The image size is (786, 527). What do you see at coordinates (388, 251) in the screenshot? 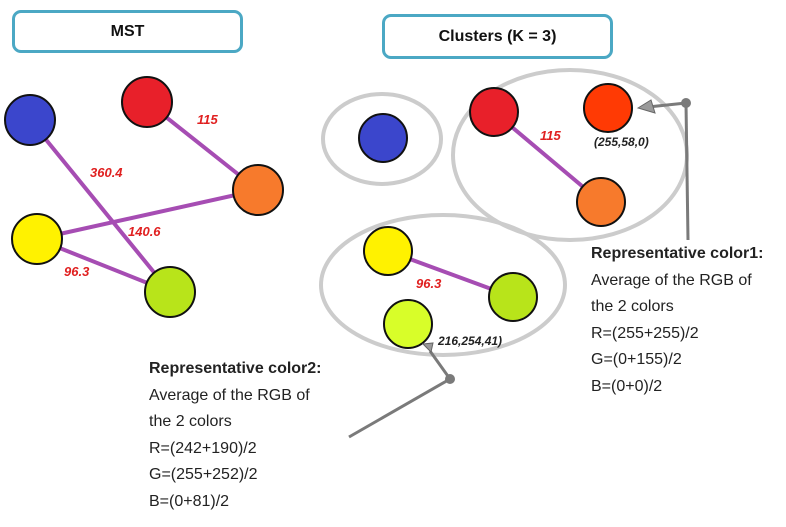
I see `cluster-node-yellow` at bounding box center [388, 251].